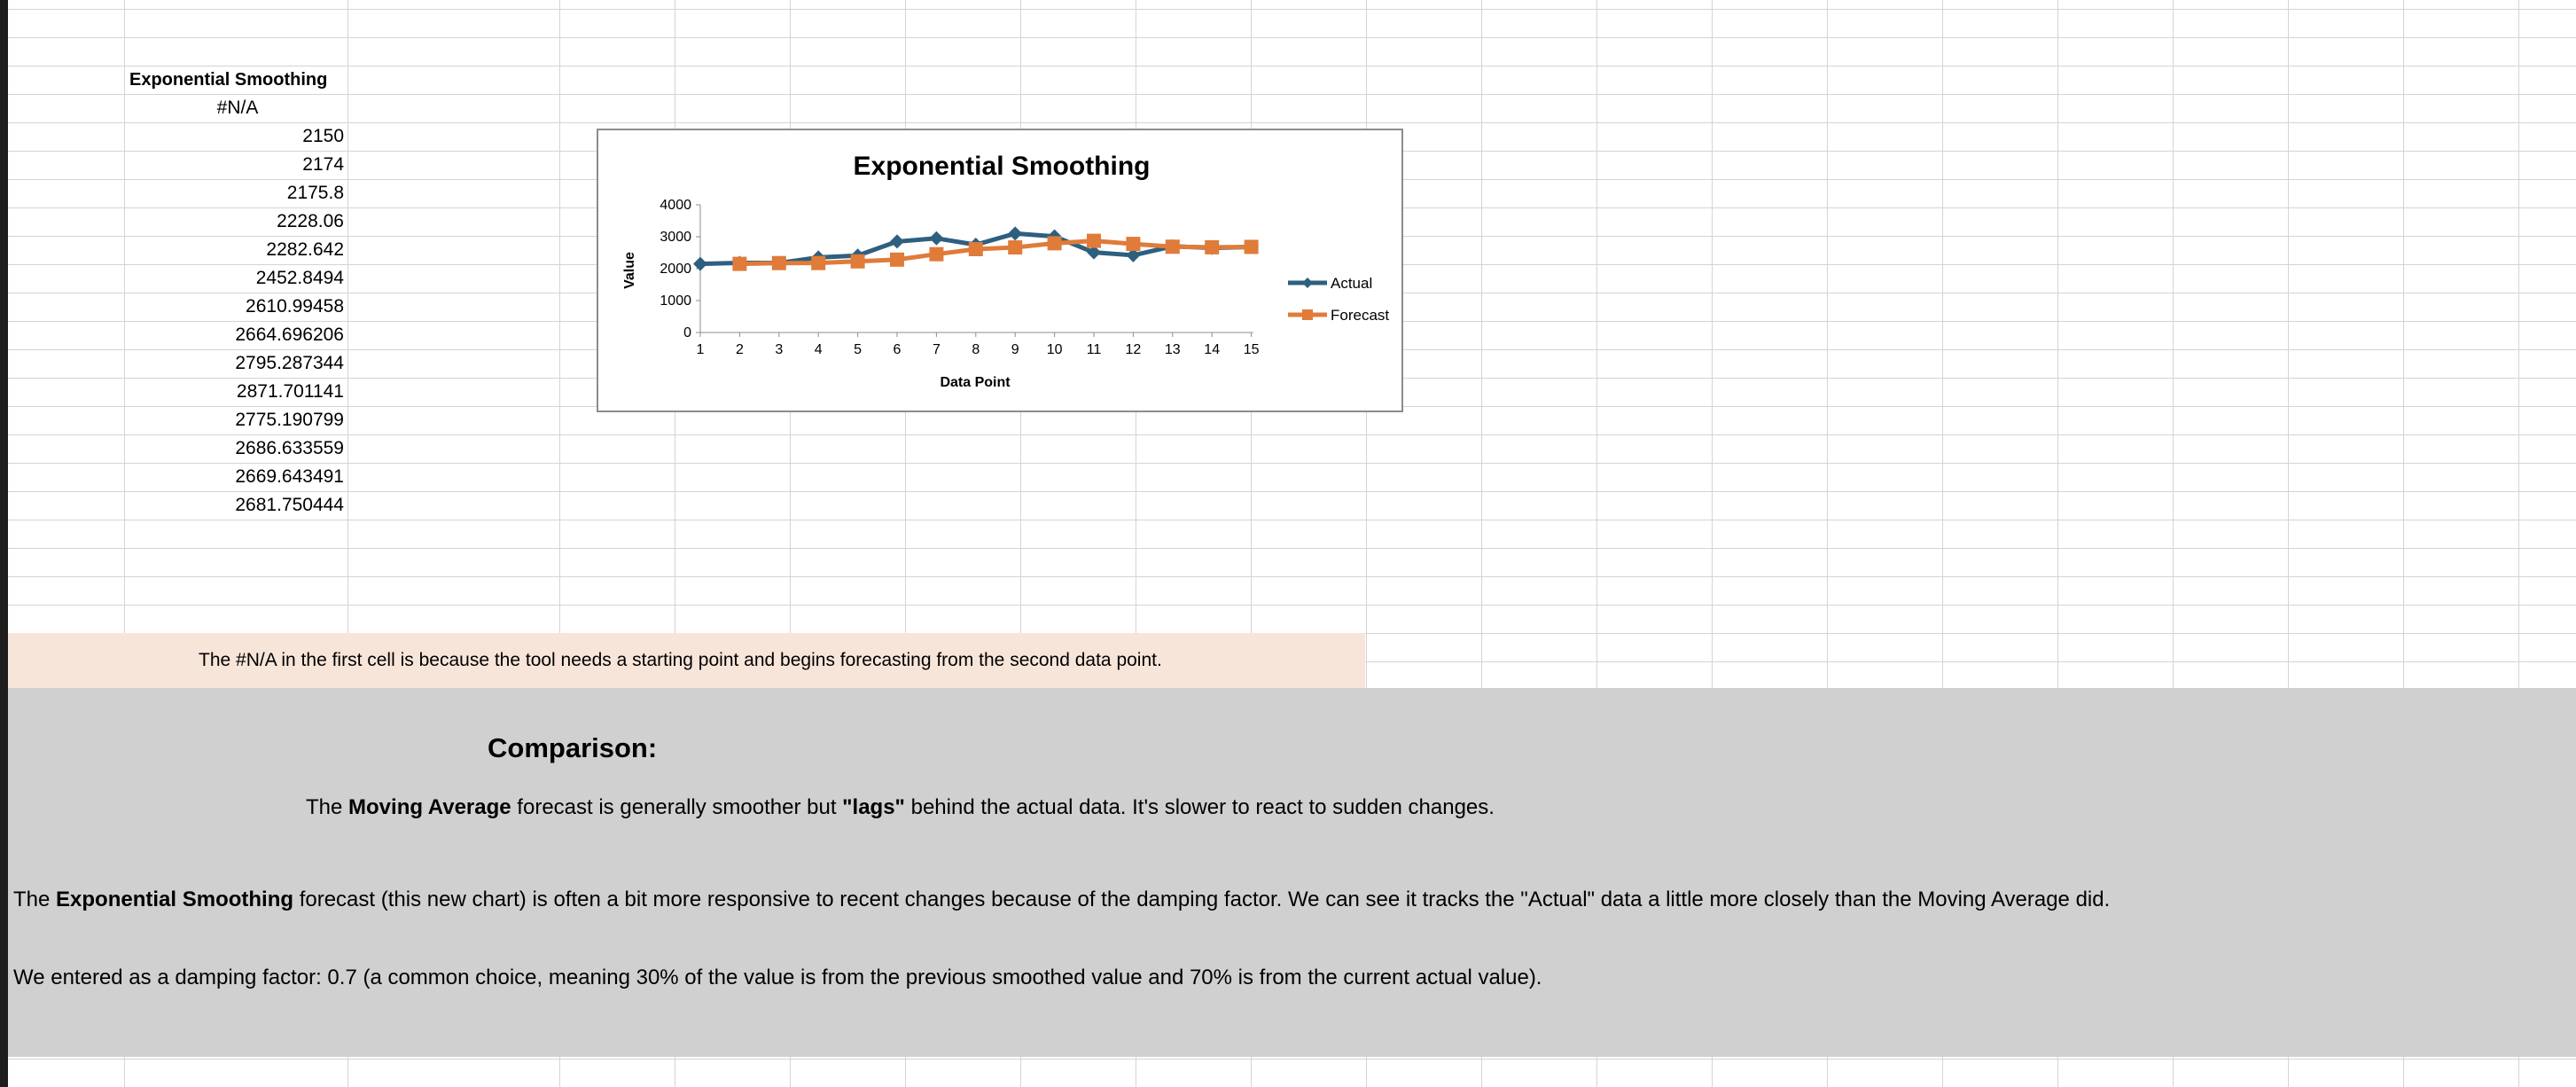  What do you see at coordinates (289, 476) in the screenshot?
I see `value-cell: 2669.643491` at bounding box center [289, 476].